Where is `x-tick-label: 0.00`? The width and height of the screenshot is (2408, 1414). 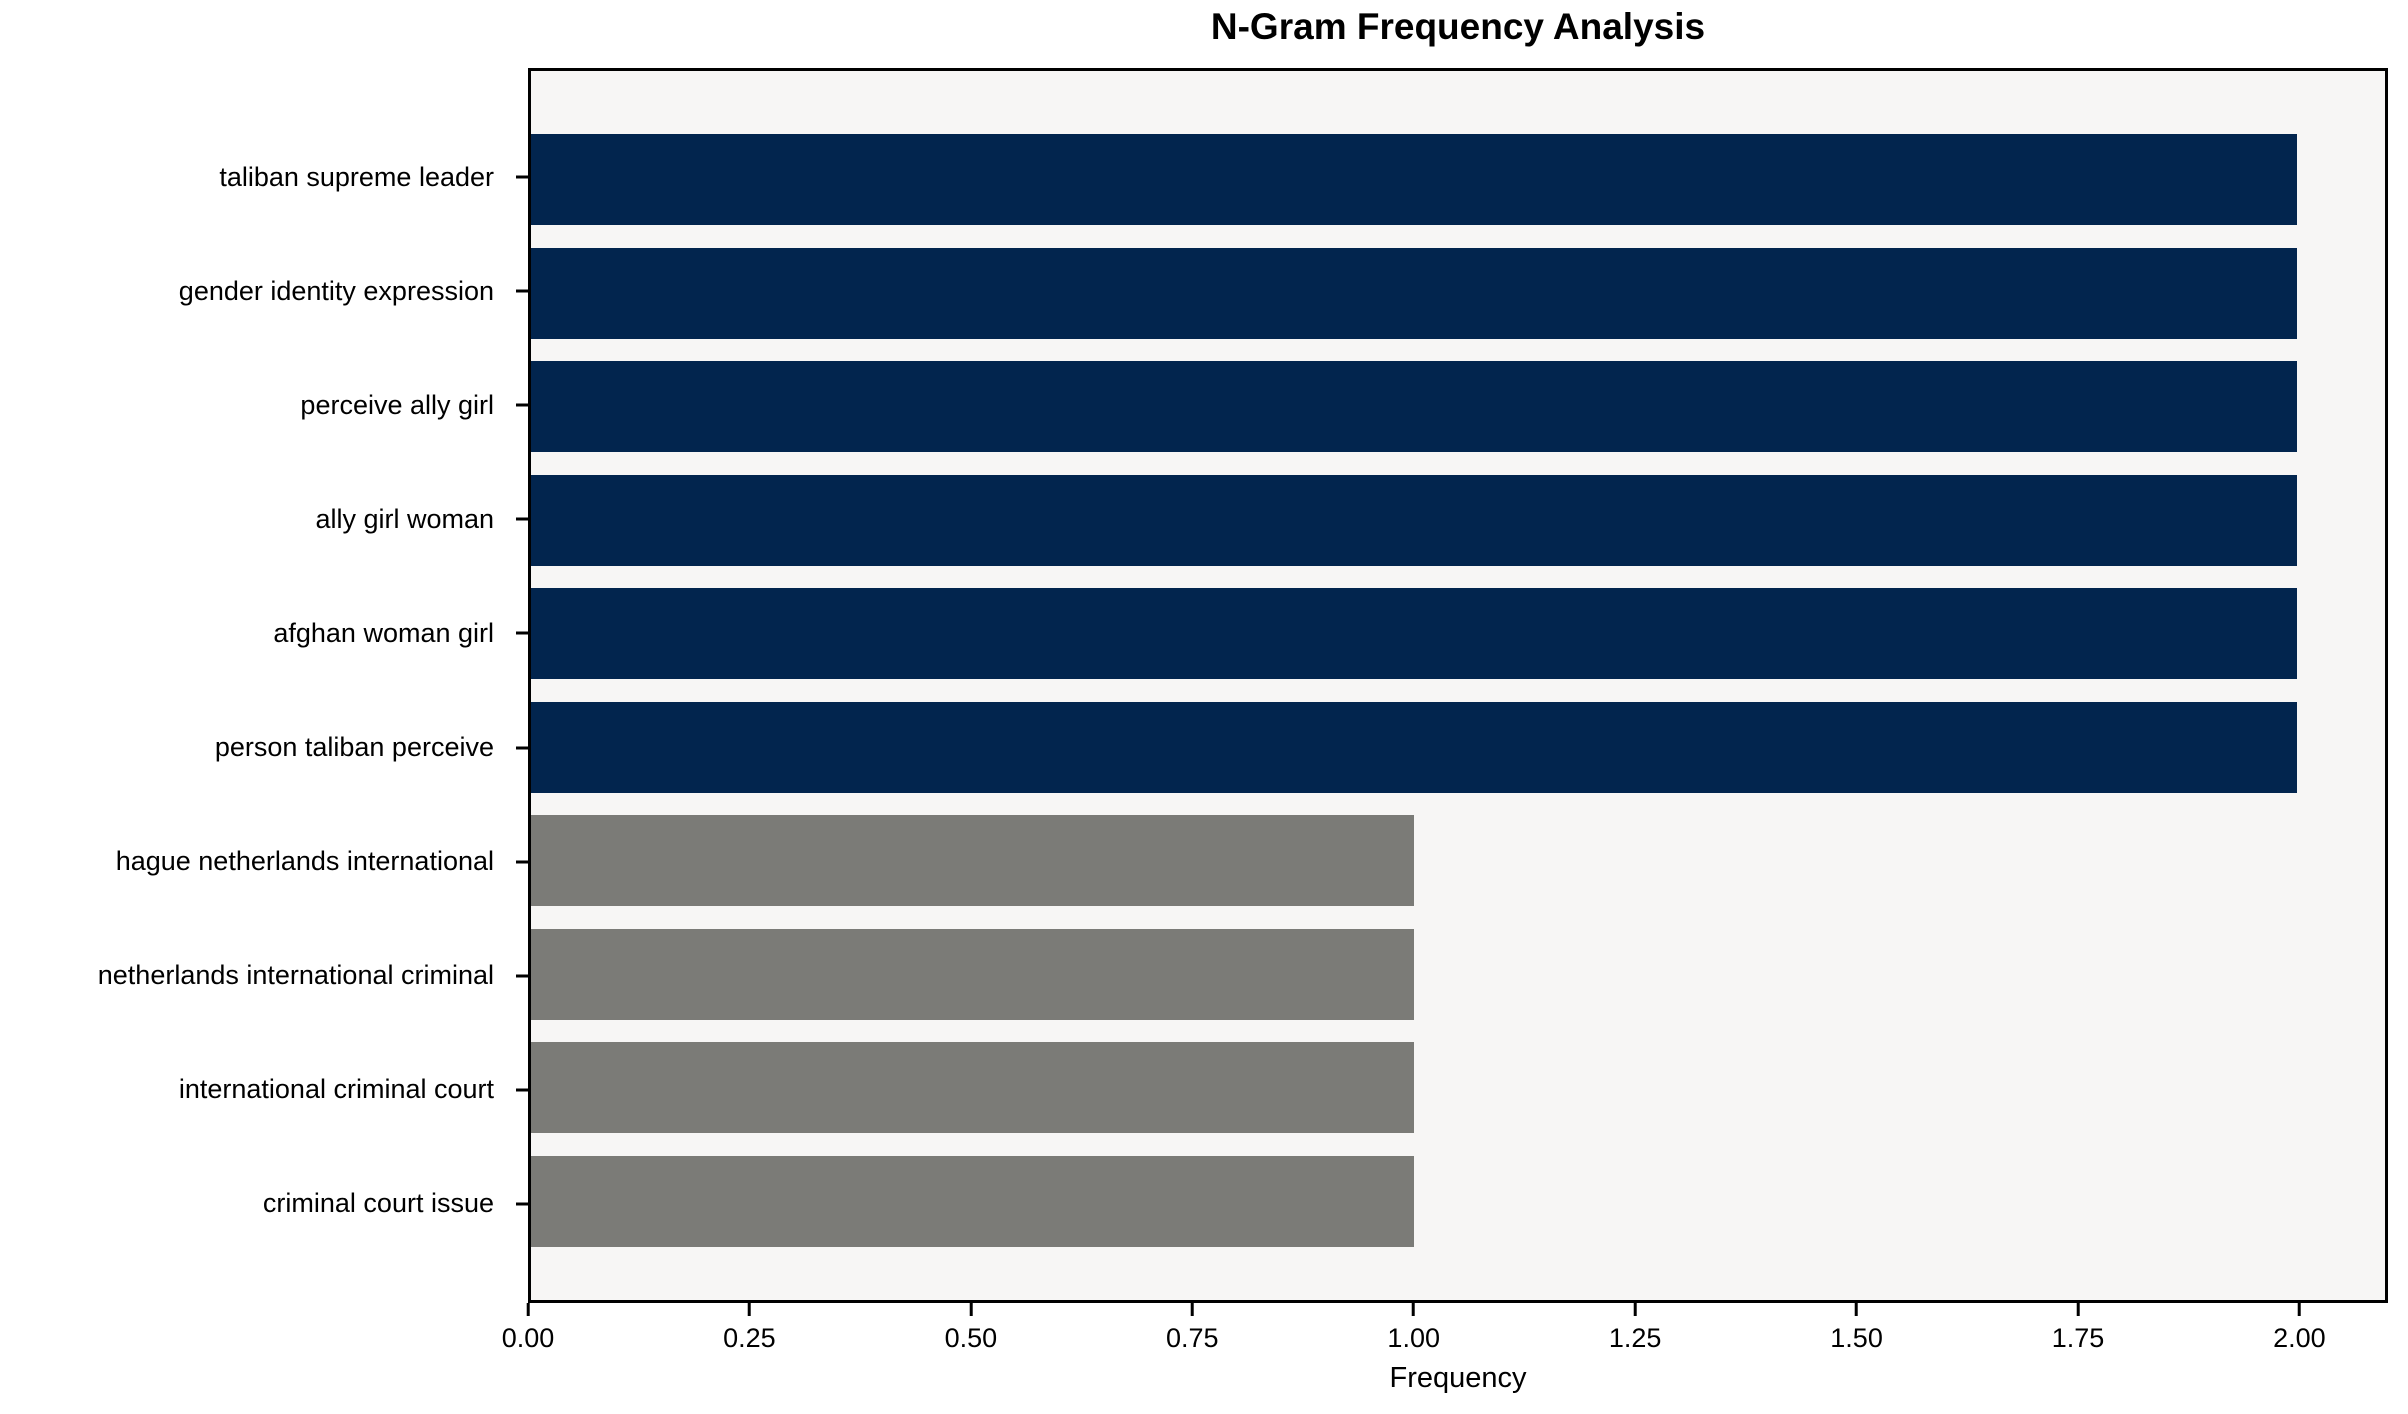
x-tick-label: 0.00 is located at coordinates (528, 1338).